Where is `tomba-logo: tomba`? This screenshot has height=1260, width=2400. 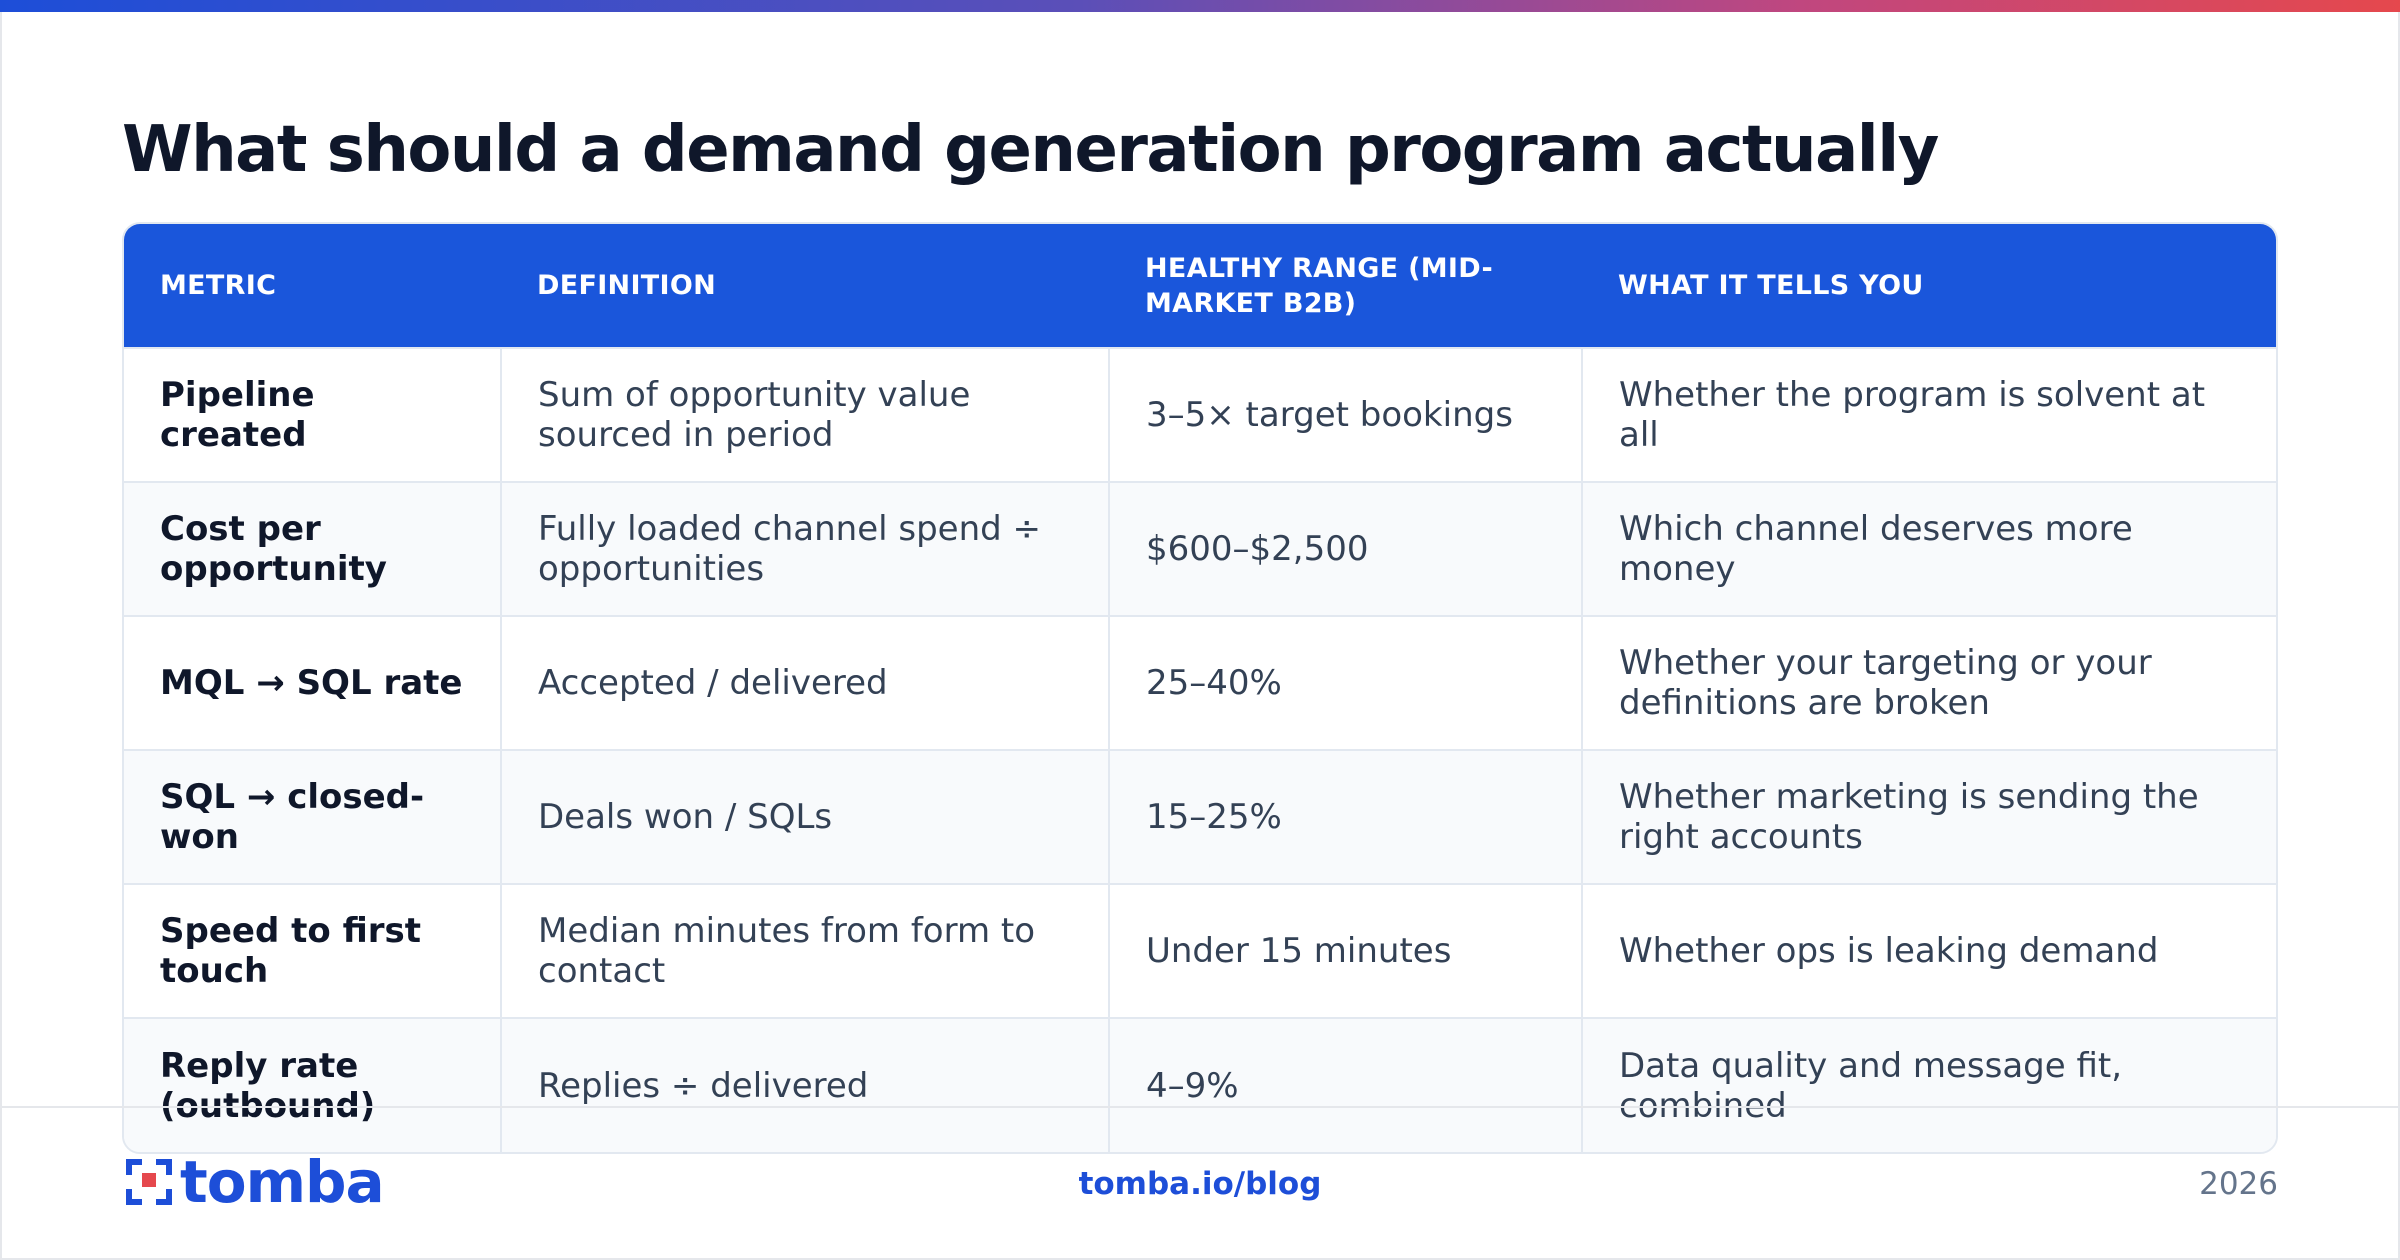 tomba-logo: tomba is located at coordinates (253, 1182).